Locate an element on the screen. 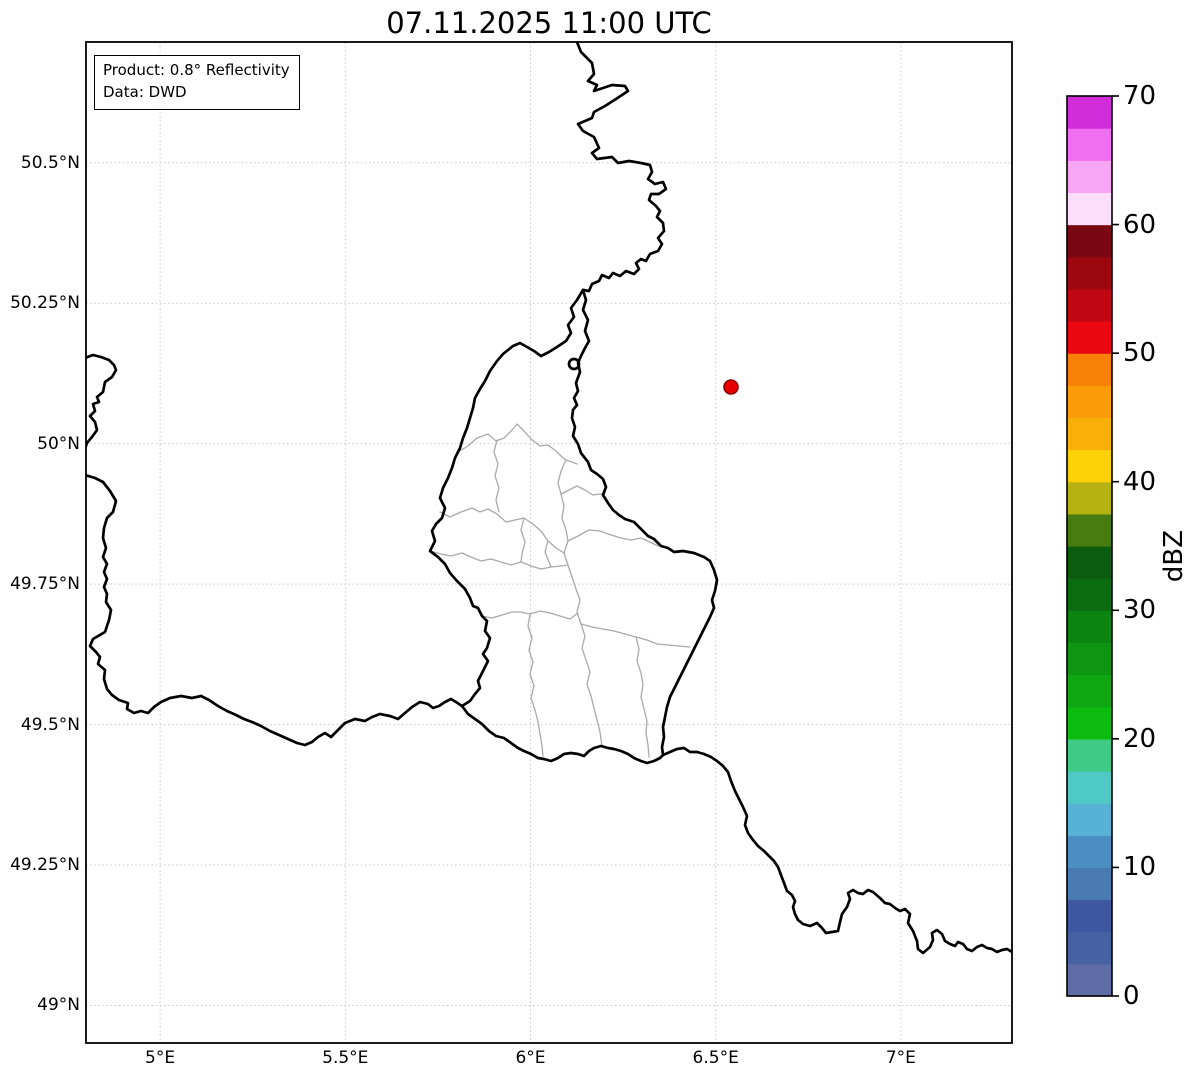 This screenshot has height=1081, width=1202. colorbar-frame is located at coordinates (1089, 546).